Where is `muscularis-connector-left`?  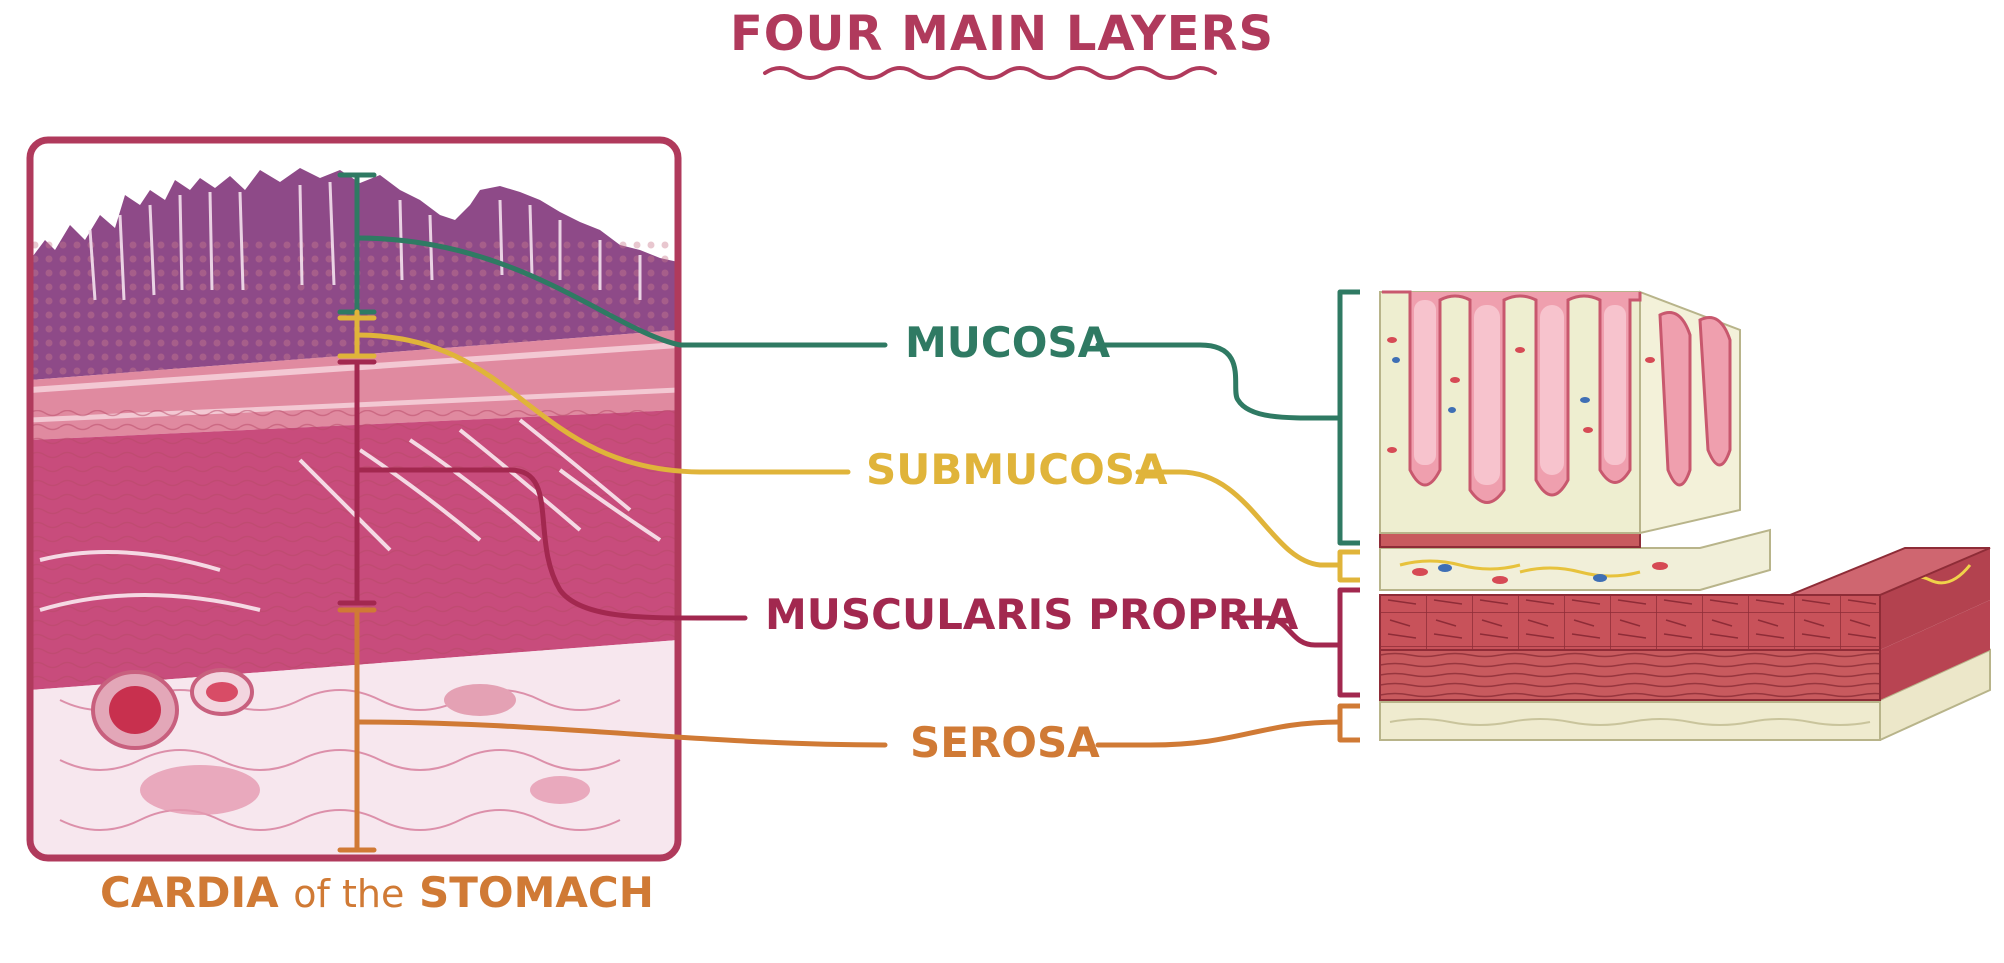 muscularis-connector-left is located at coordinates (551, 544).